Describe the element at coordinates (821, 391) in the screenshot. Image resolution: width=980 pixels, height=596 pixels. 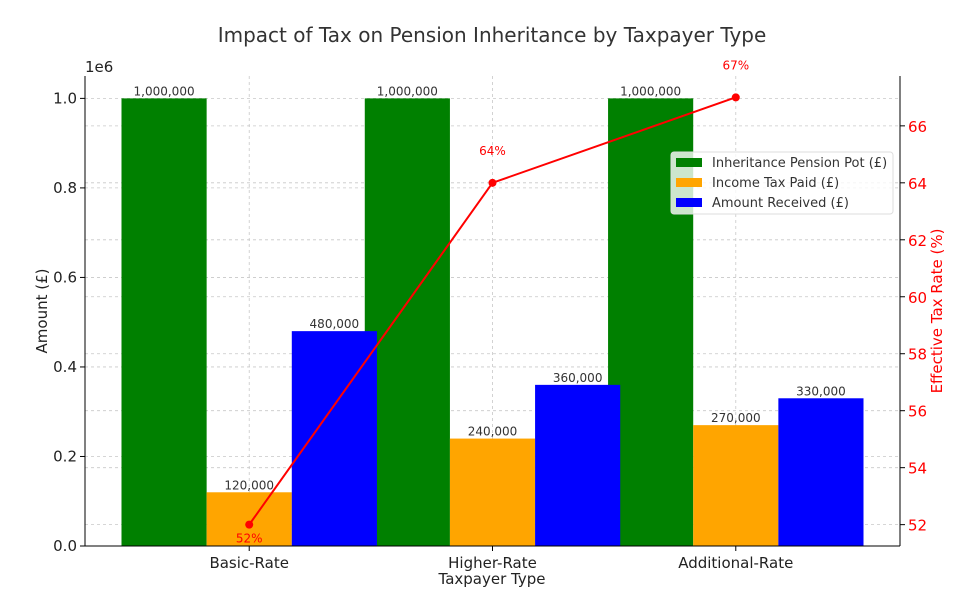
I see `bar-value-label: 330,000` at that location.